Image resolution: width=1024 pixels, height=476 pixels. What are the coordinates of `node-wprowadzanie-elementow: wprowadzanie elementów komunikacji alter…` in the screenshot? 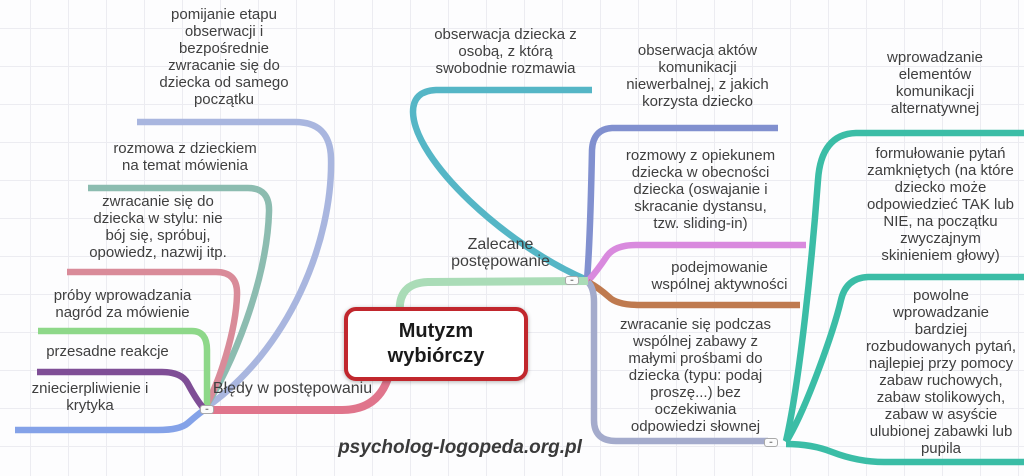 It's located at (935, 83).